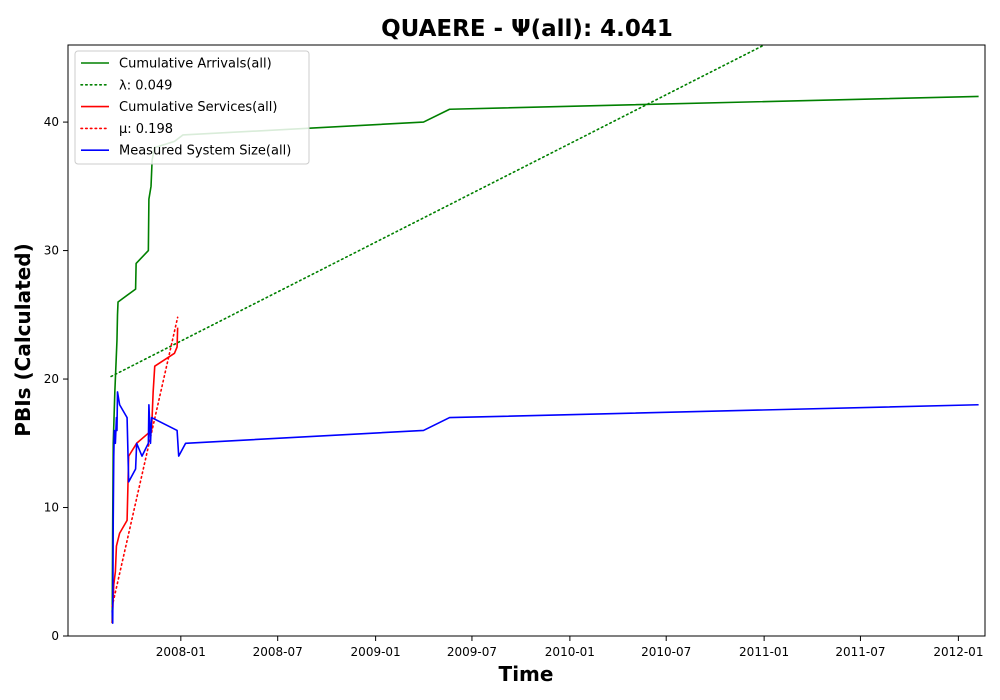 The height and width of the screenshot is (700, 1000). I want to click on y-tick-label: 30, so click(51, 251).